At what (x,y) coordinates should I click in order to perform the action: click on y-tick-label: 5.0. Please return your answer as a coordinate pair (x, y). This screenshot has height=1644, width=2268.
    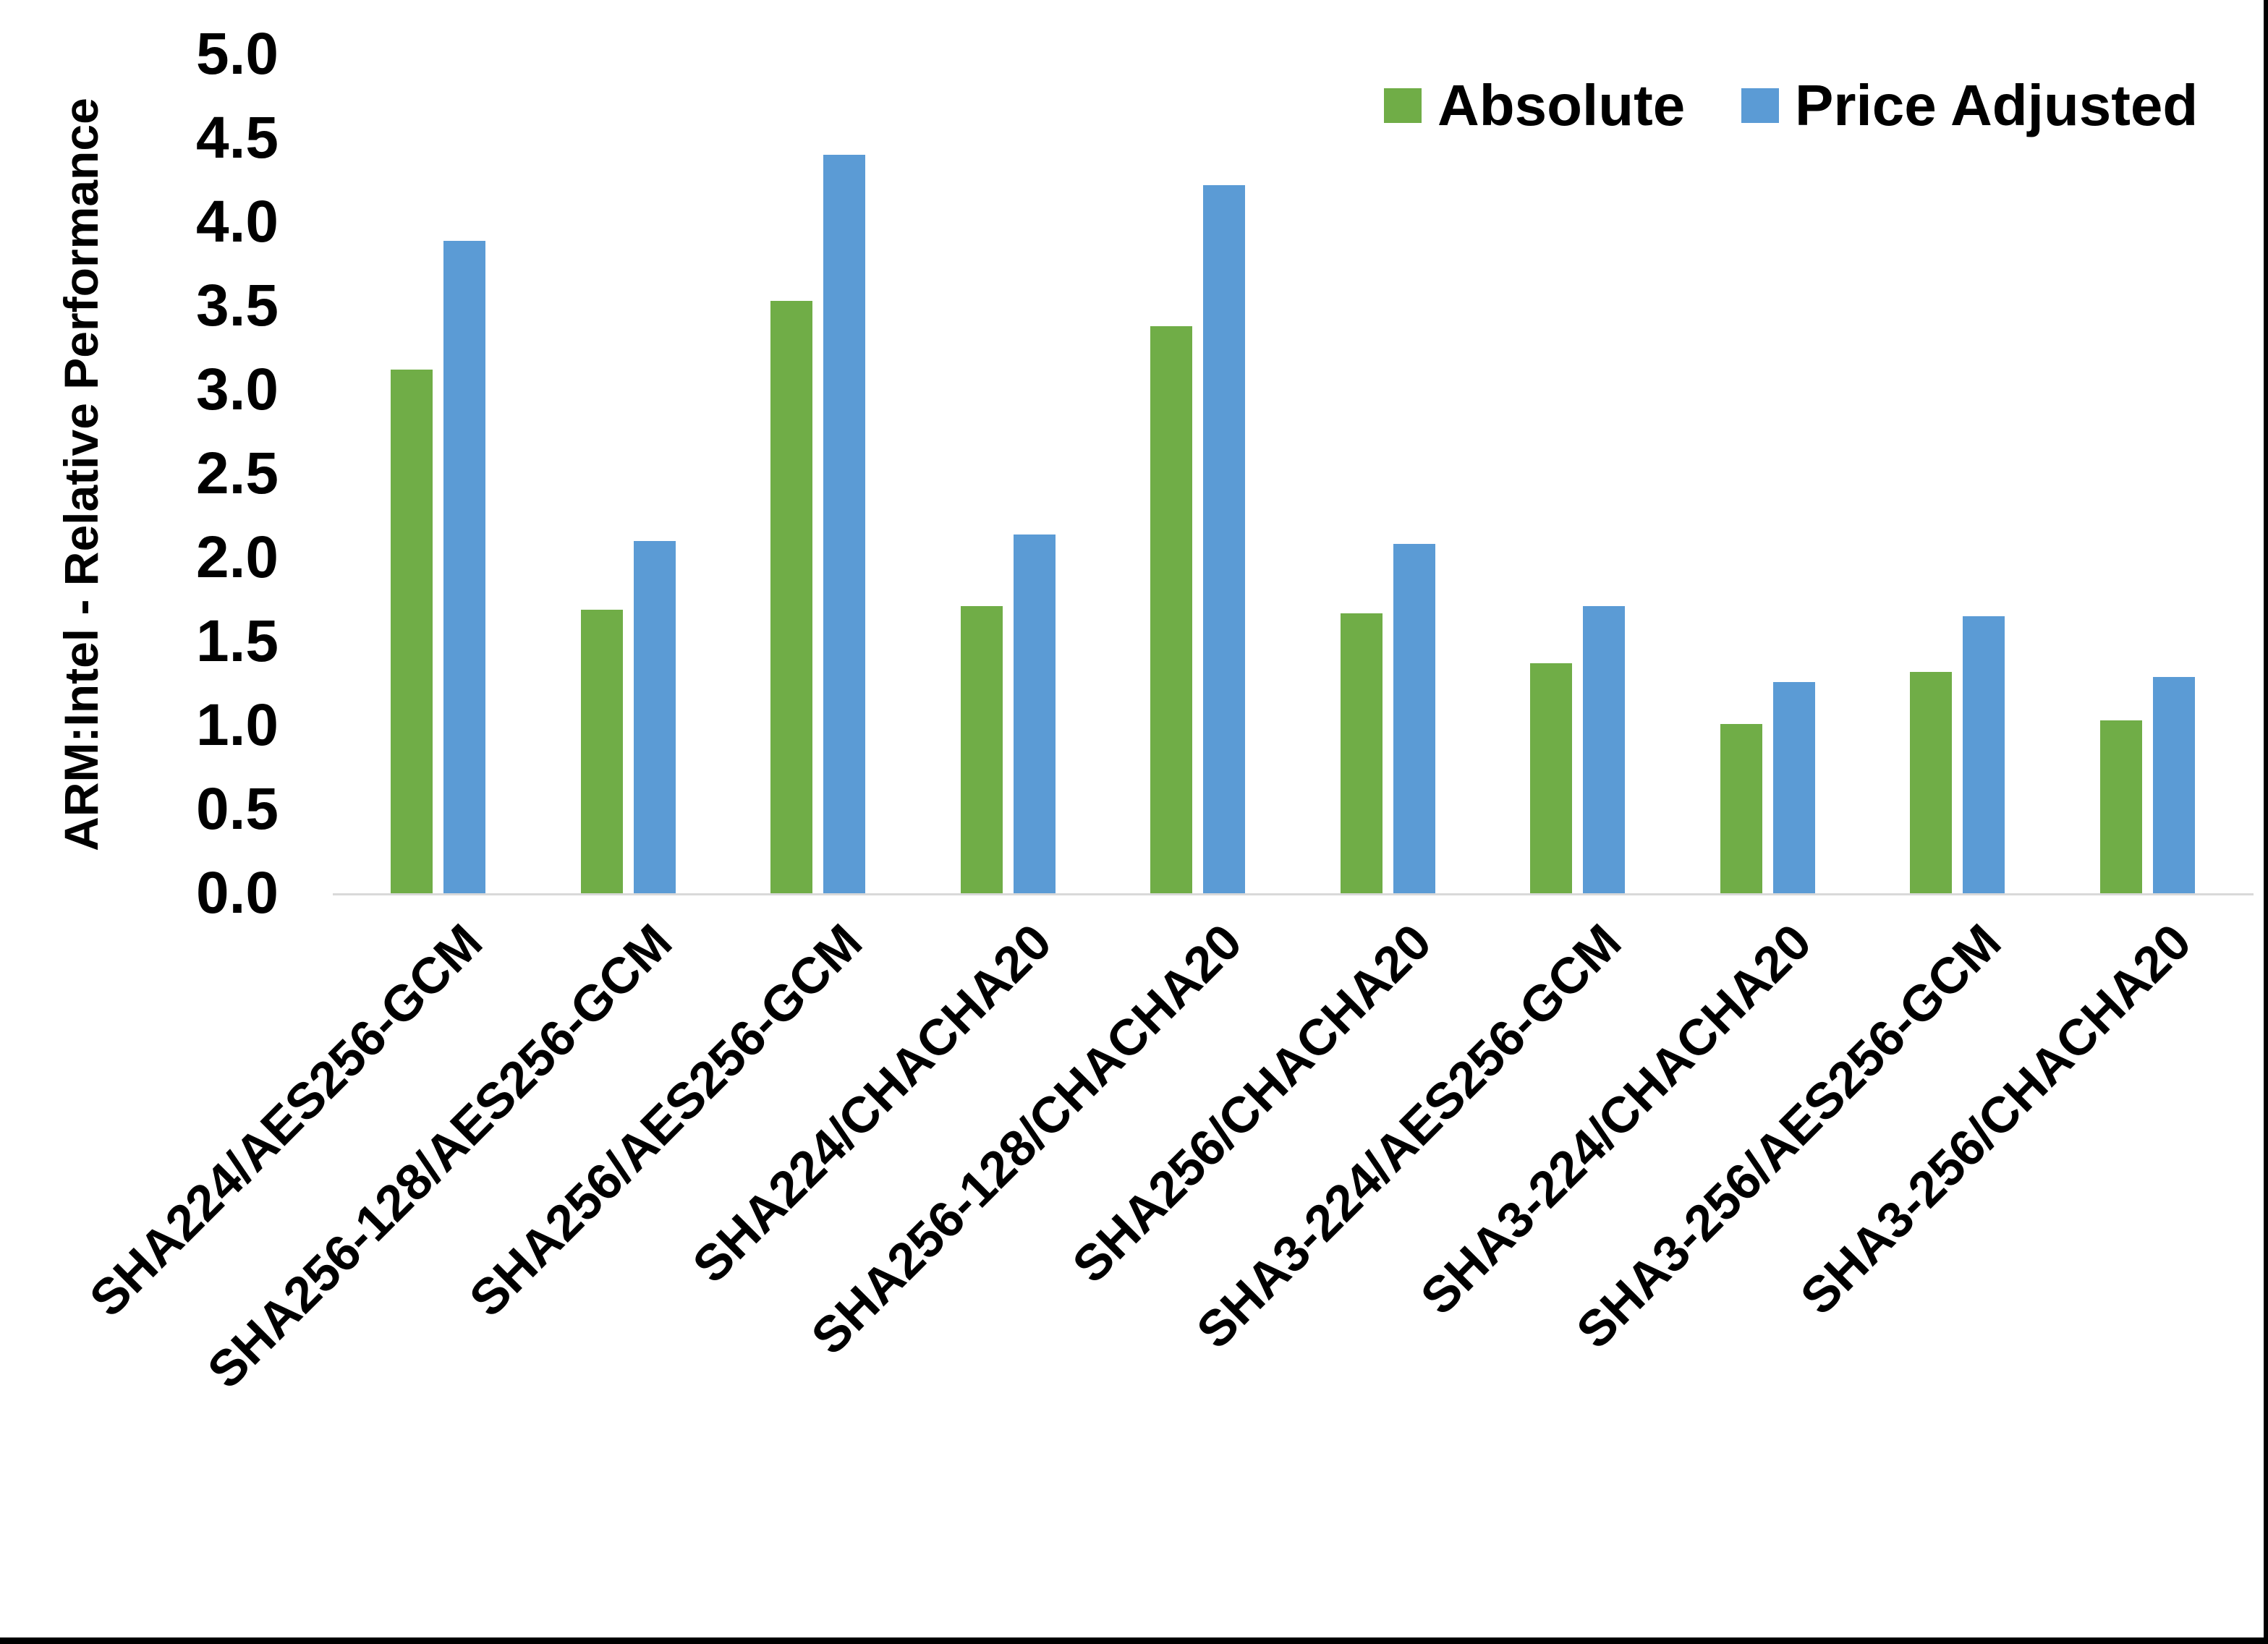
    Looking at the image, I should click on (238, 54).